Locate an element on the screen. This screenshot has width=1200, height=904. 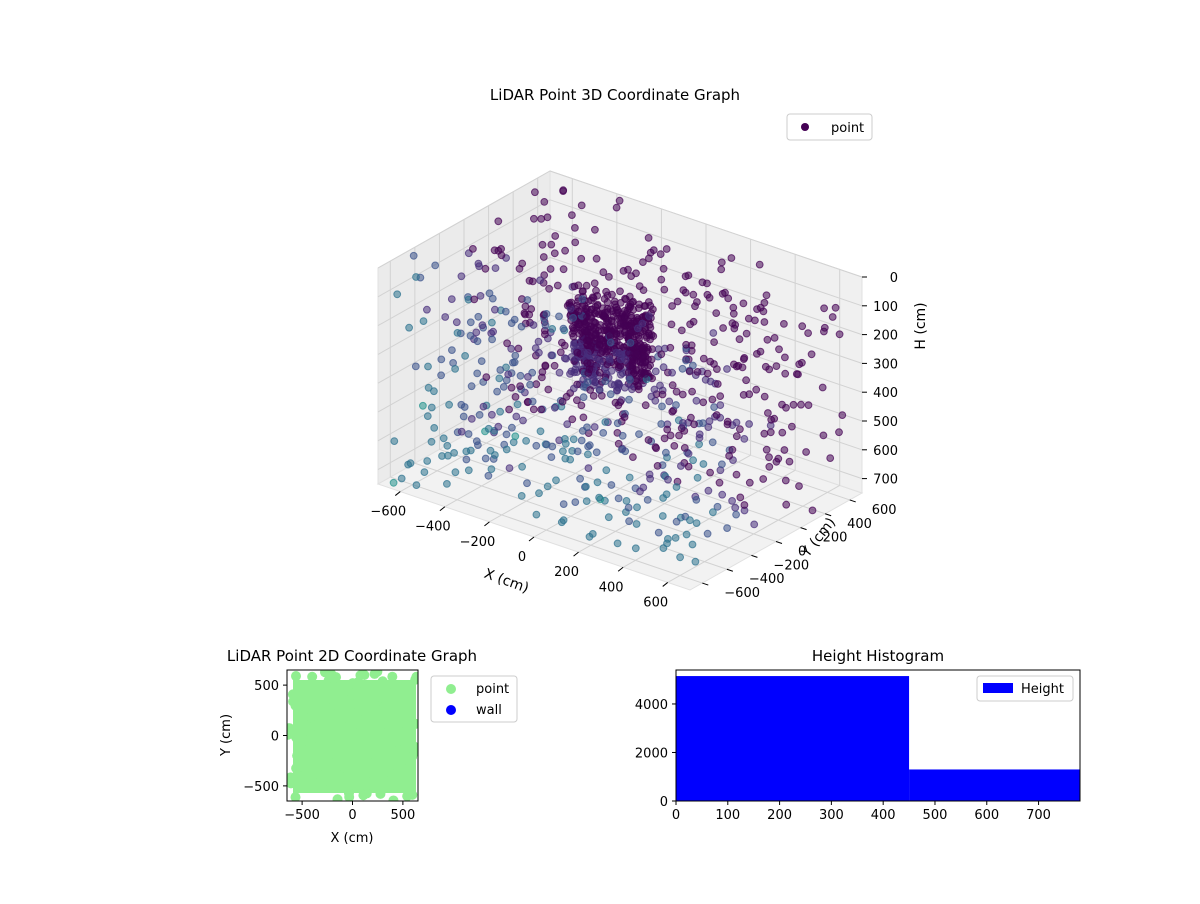
y-tick-label: −200 is located at coordinates (791, 565).